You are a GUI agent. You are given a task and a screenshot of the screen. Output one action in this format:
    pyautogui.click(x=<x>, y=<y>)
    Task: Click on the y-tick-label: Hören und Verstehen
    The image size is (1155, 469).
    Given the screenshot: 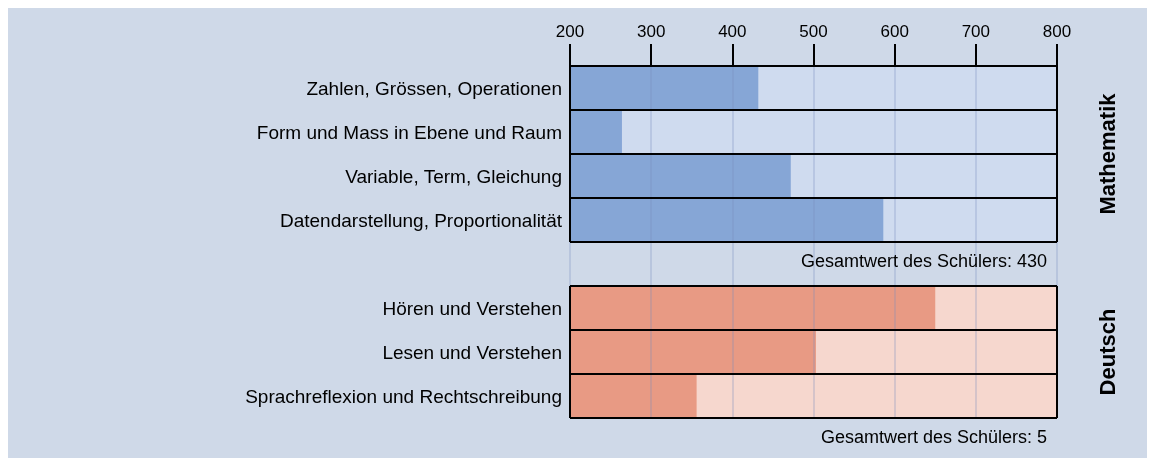 What is the action you would take?
    pyautogui.click(x=472, y=308)
    